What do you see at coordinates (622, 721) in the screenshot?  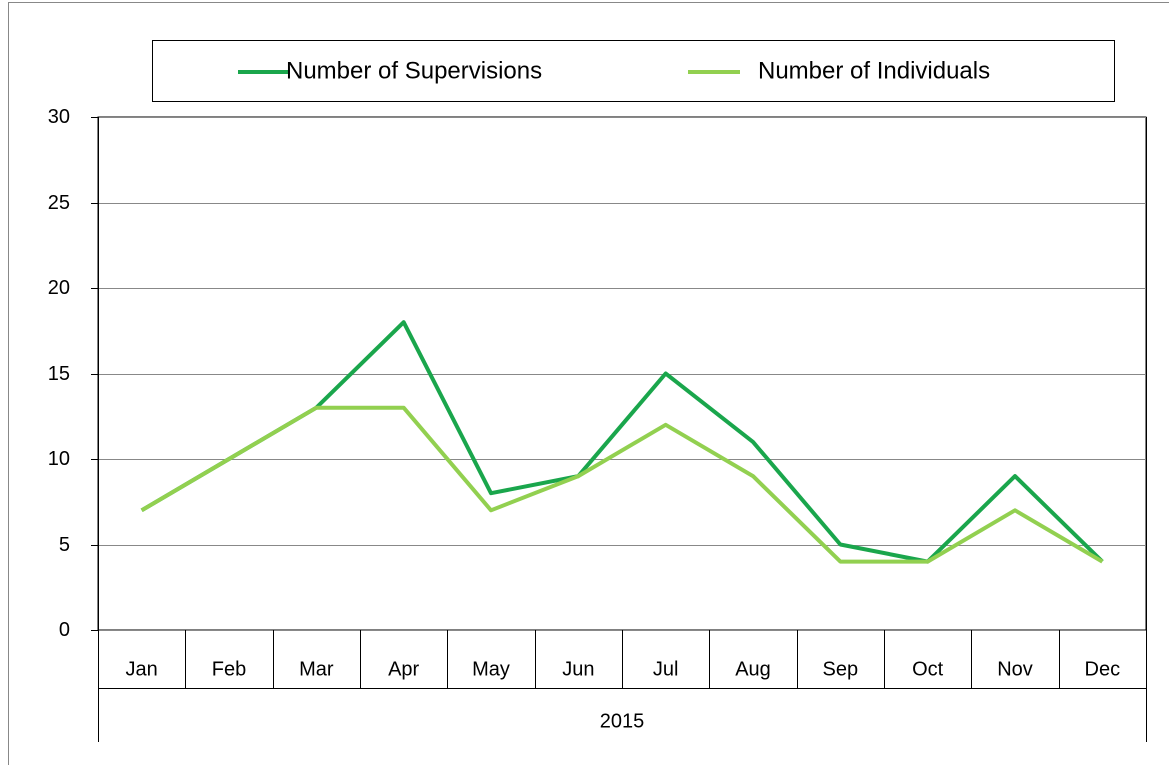 I see `category-group-label: 2015` at bounding box center [622, 721].